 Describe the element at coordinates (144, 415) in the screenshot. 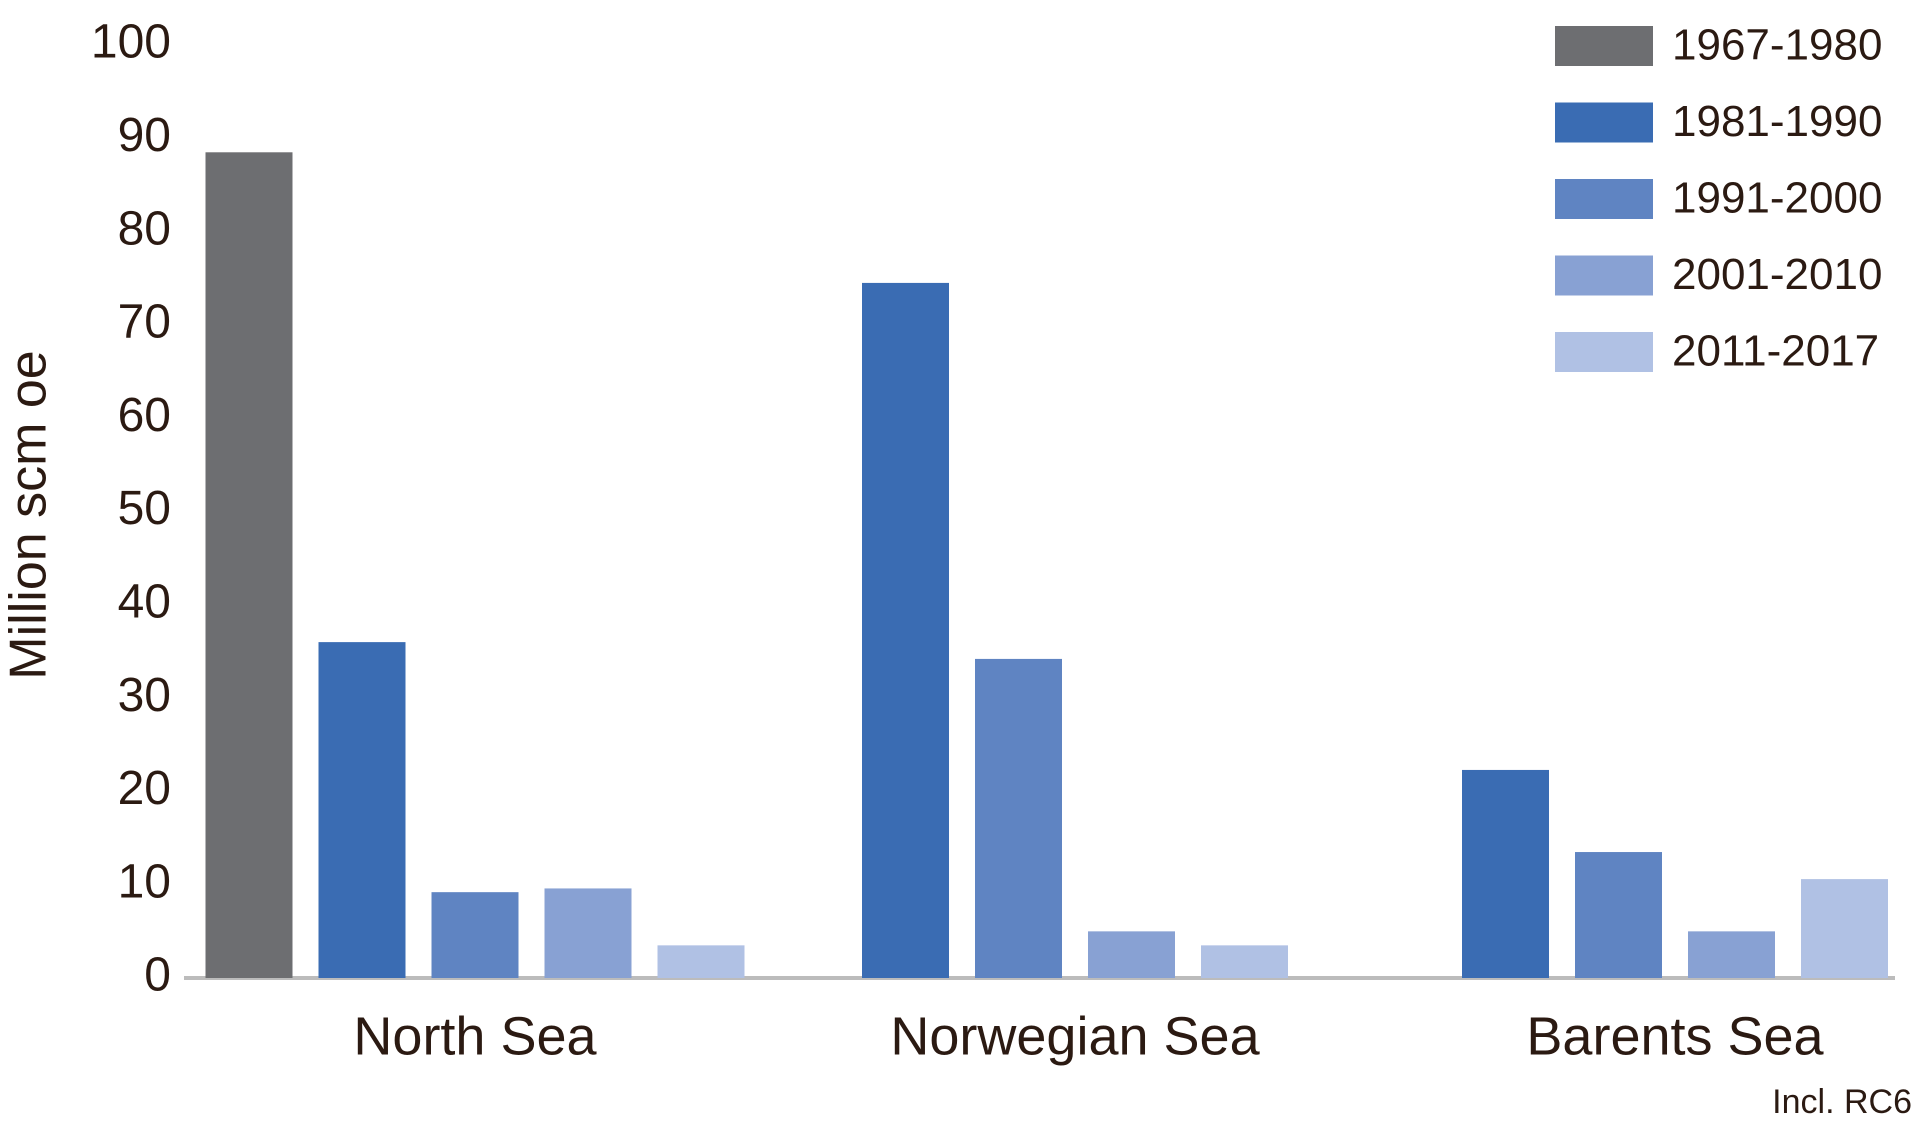

I see `y-tick-label: 60` at that location.